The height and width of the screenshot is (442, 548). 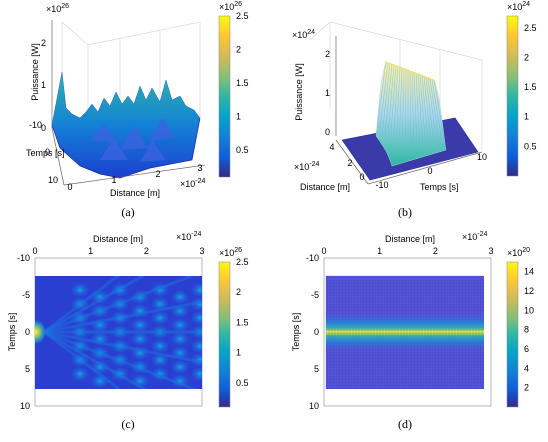 I want to click on panel-d-colorbar-tick-2: 2, so click(x=526, y=388).